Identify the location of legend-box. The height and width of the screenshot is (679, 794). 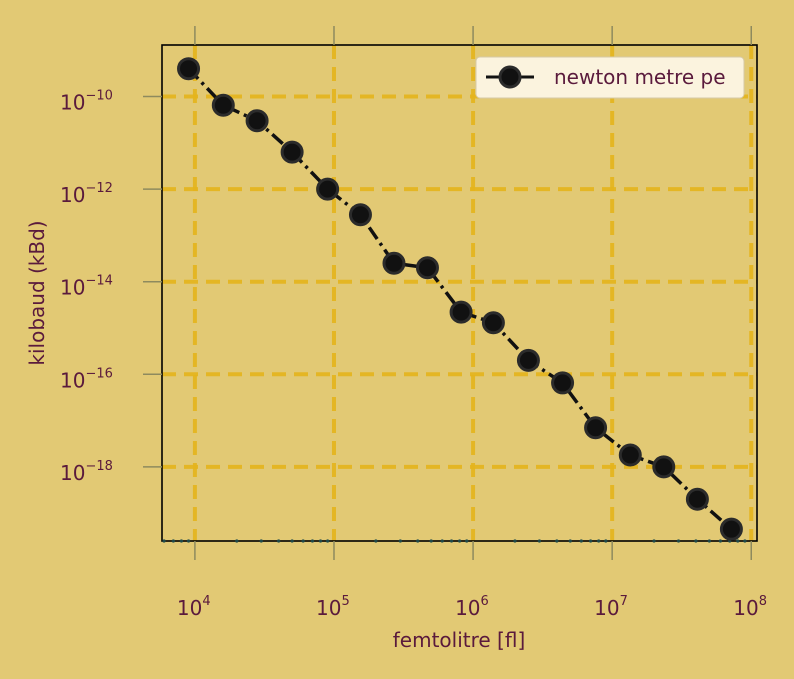
(610, 77).